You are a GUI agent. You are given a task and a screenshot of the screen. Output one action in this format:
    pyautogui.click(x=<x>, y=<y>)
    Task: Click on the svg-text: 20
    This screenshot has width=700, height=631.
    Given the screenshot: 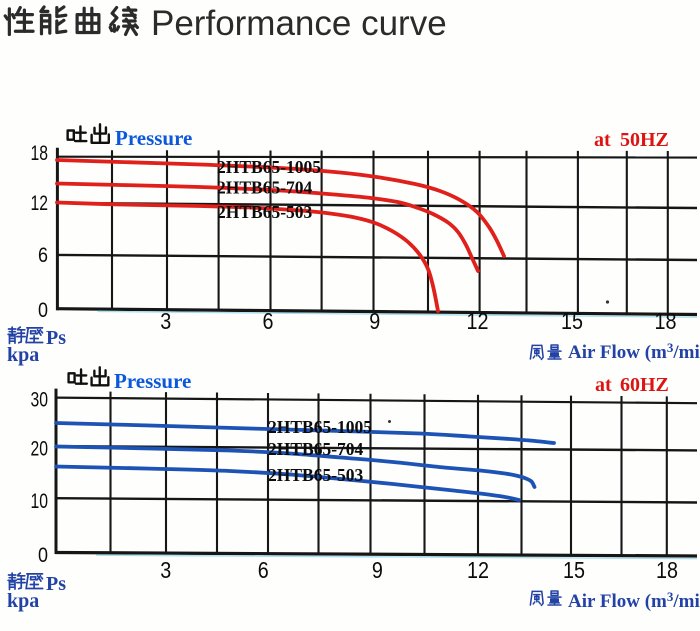 What is the action you would take?
    pyautogui.click(x=40, y=449)
    